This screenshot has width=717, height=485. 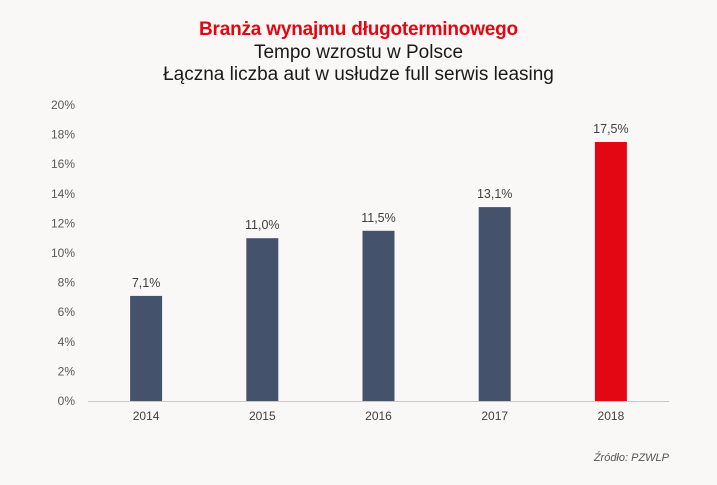 I want to click on x-tick-label: 2017, so click(x=494, y=416).